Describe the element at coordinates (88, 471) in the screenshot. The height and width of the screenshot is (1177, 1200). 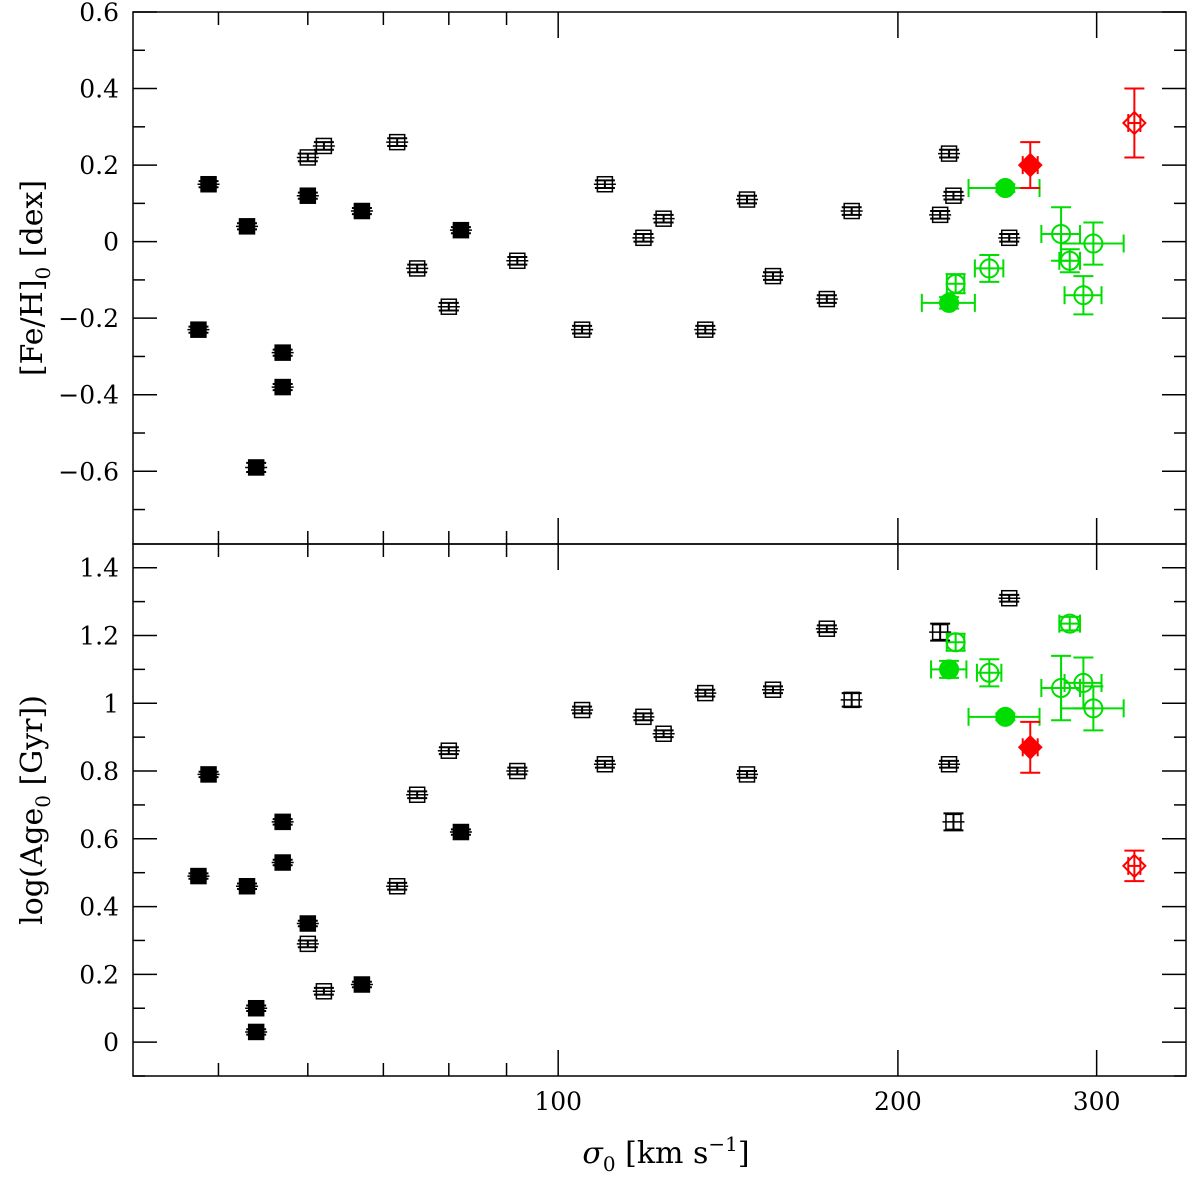
I see `y-tick-label: −0.6` at that location.